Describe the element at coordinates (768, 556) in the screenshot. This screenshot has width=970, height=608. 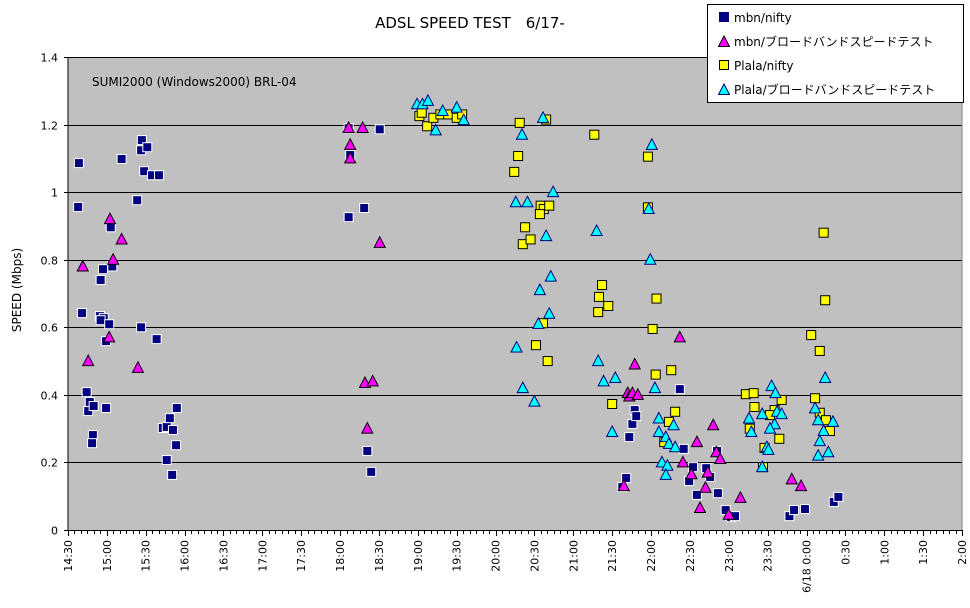
I see `x-tick-label: 23:30` at that location.